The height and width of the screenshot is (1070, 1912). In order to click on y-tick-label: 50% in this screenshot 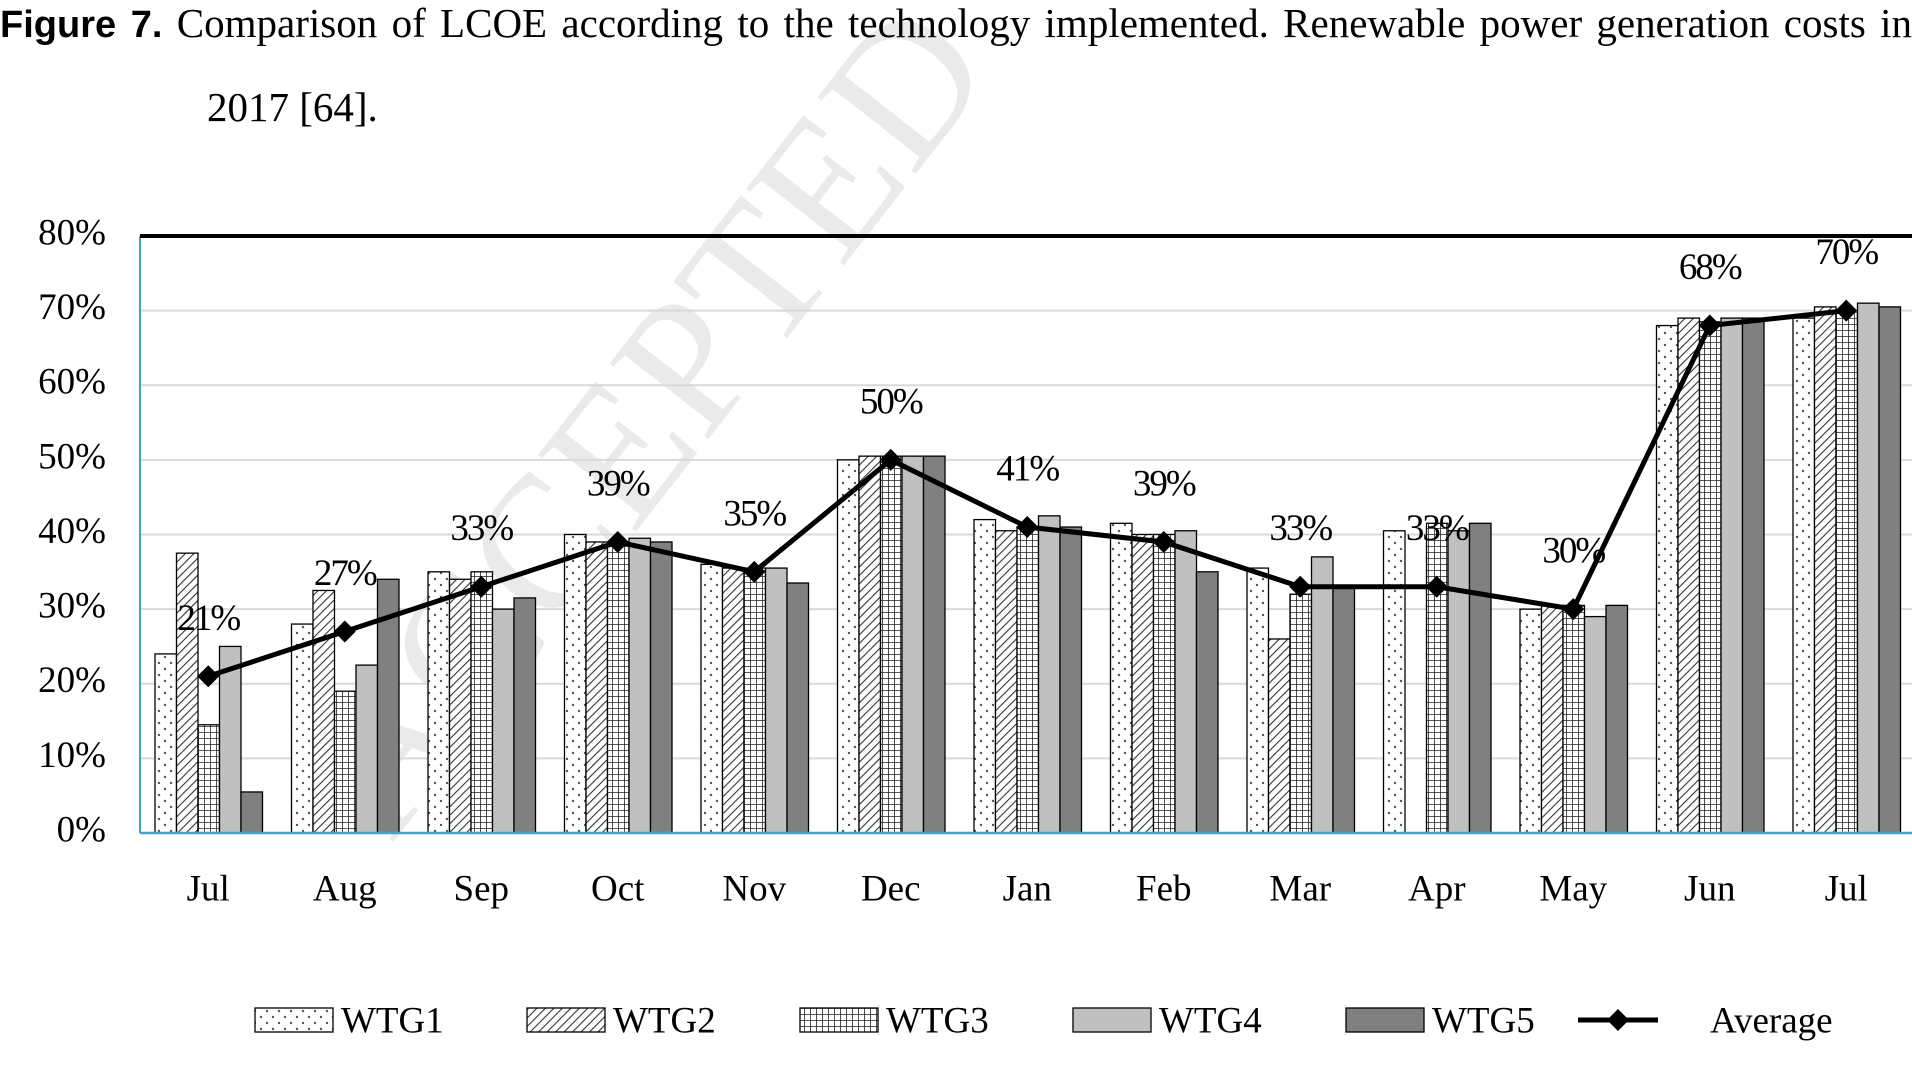, I will do `click(72, 456)`.